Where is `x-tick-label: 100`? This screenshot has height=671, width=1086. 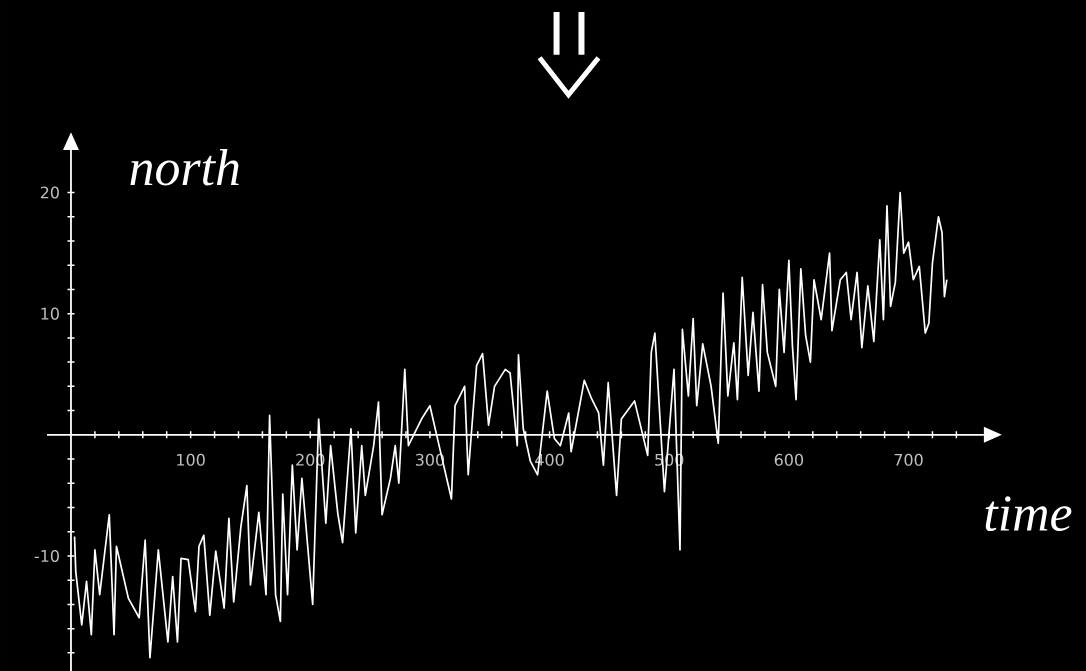
x-tick-label: 100 is located at coordinates (191, 459).